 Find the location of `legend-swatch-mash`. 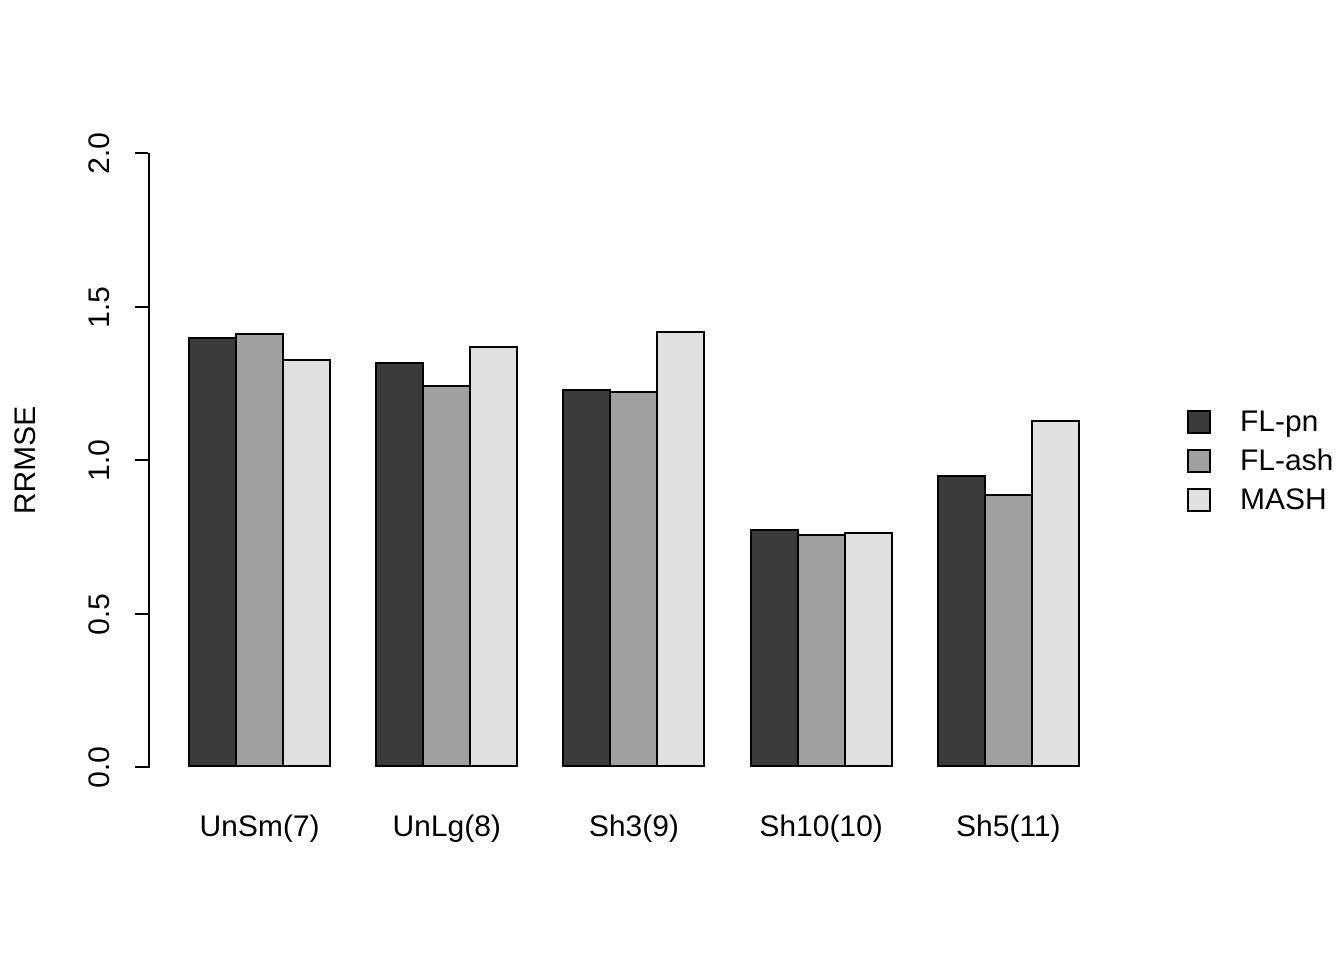

legend-swatch-mash is located at coordinates (1199, 500).